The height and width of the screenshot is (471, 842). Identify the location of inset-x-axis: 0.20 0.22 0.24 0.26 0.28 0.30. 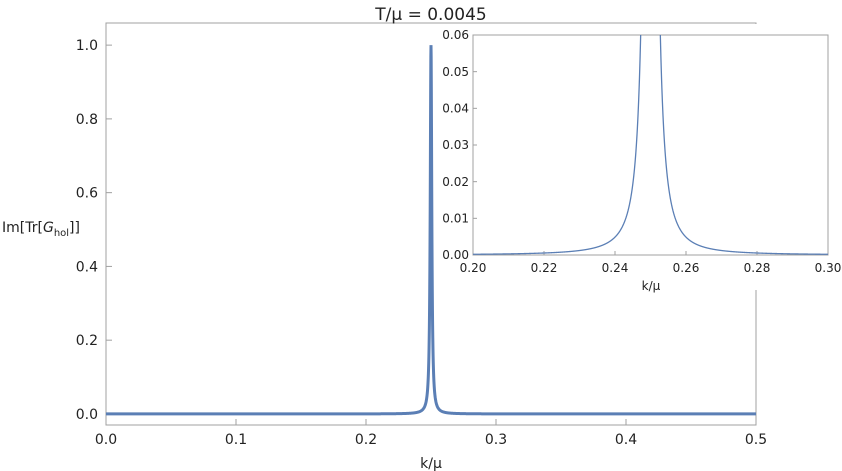
(651, 263).